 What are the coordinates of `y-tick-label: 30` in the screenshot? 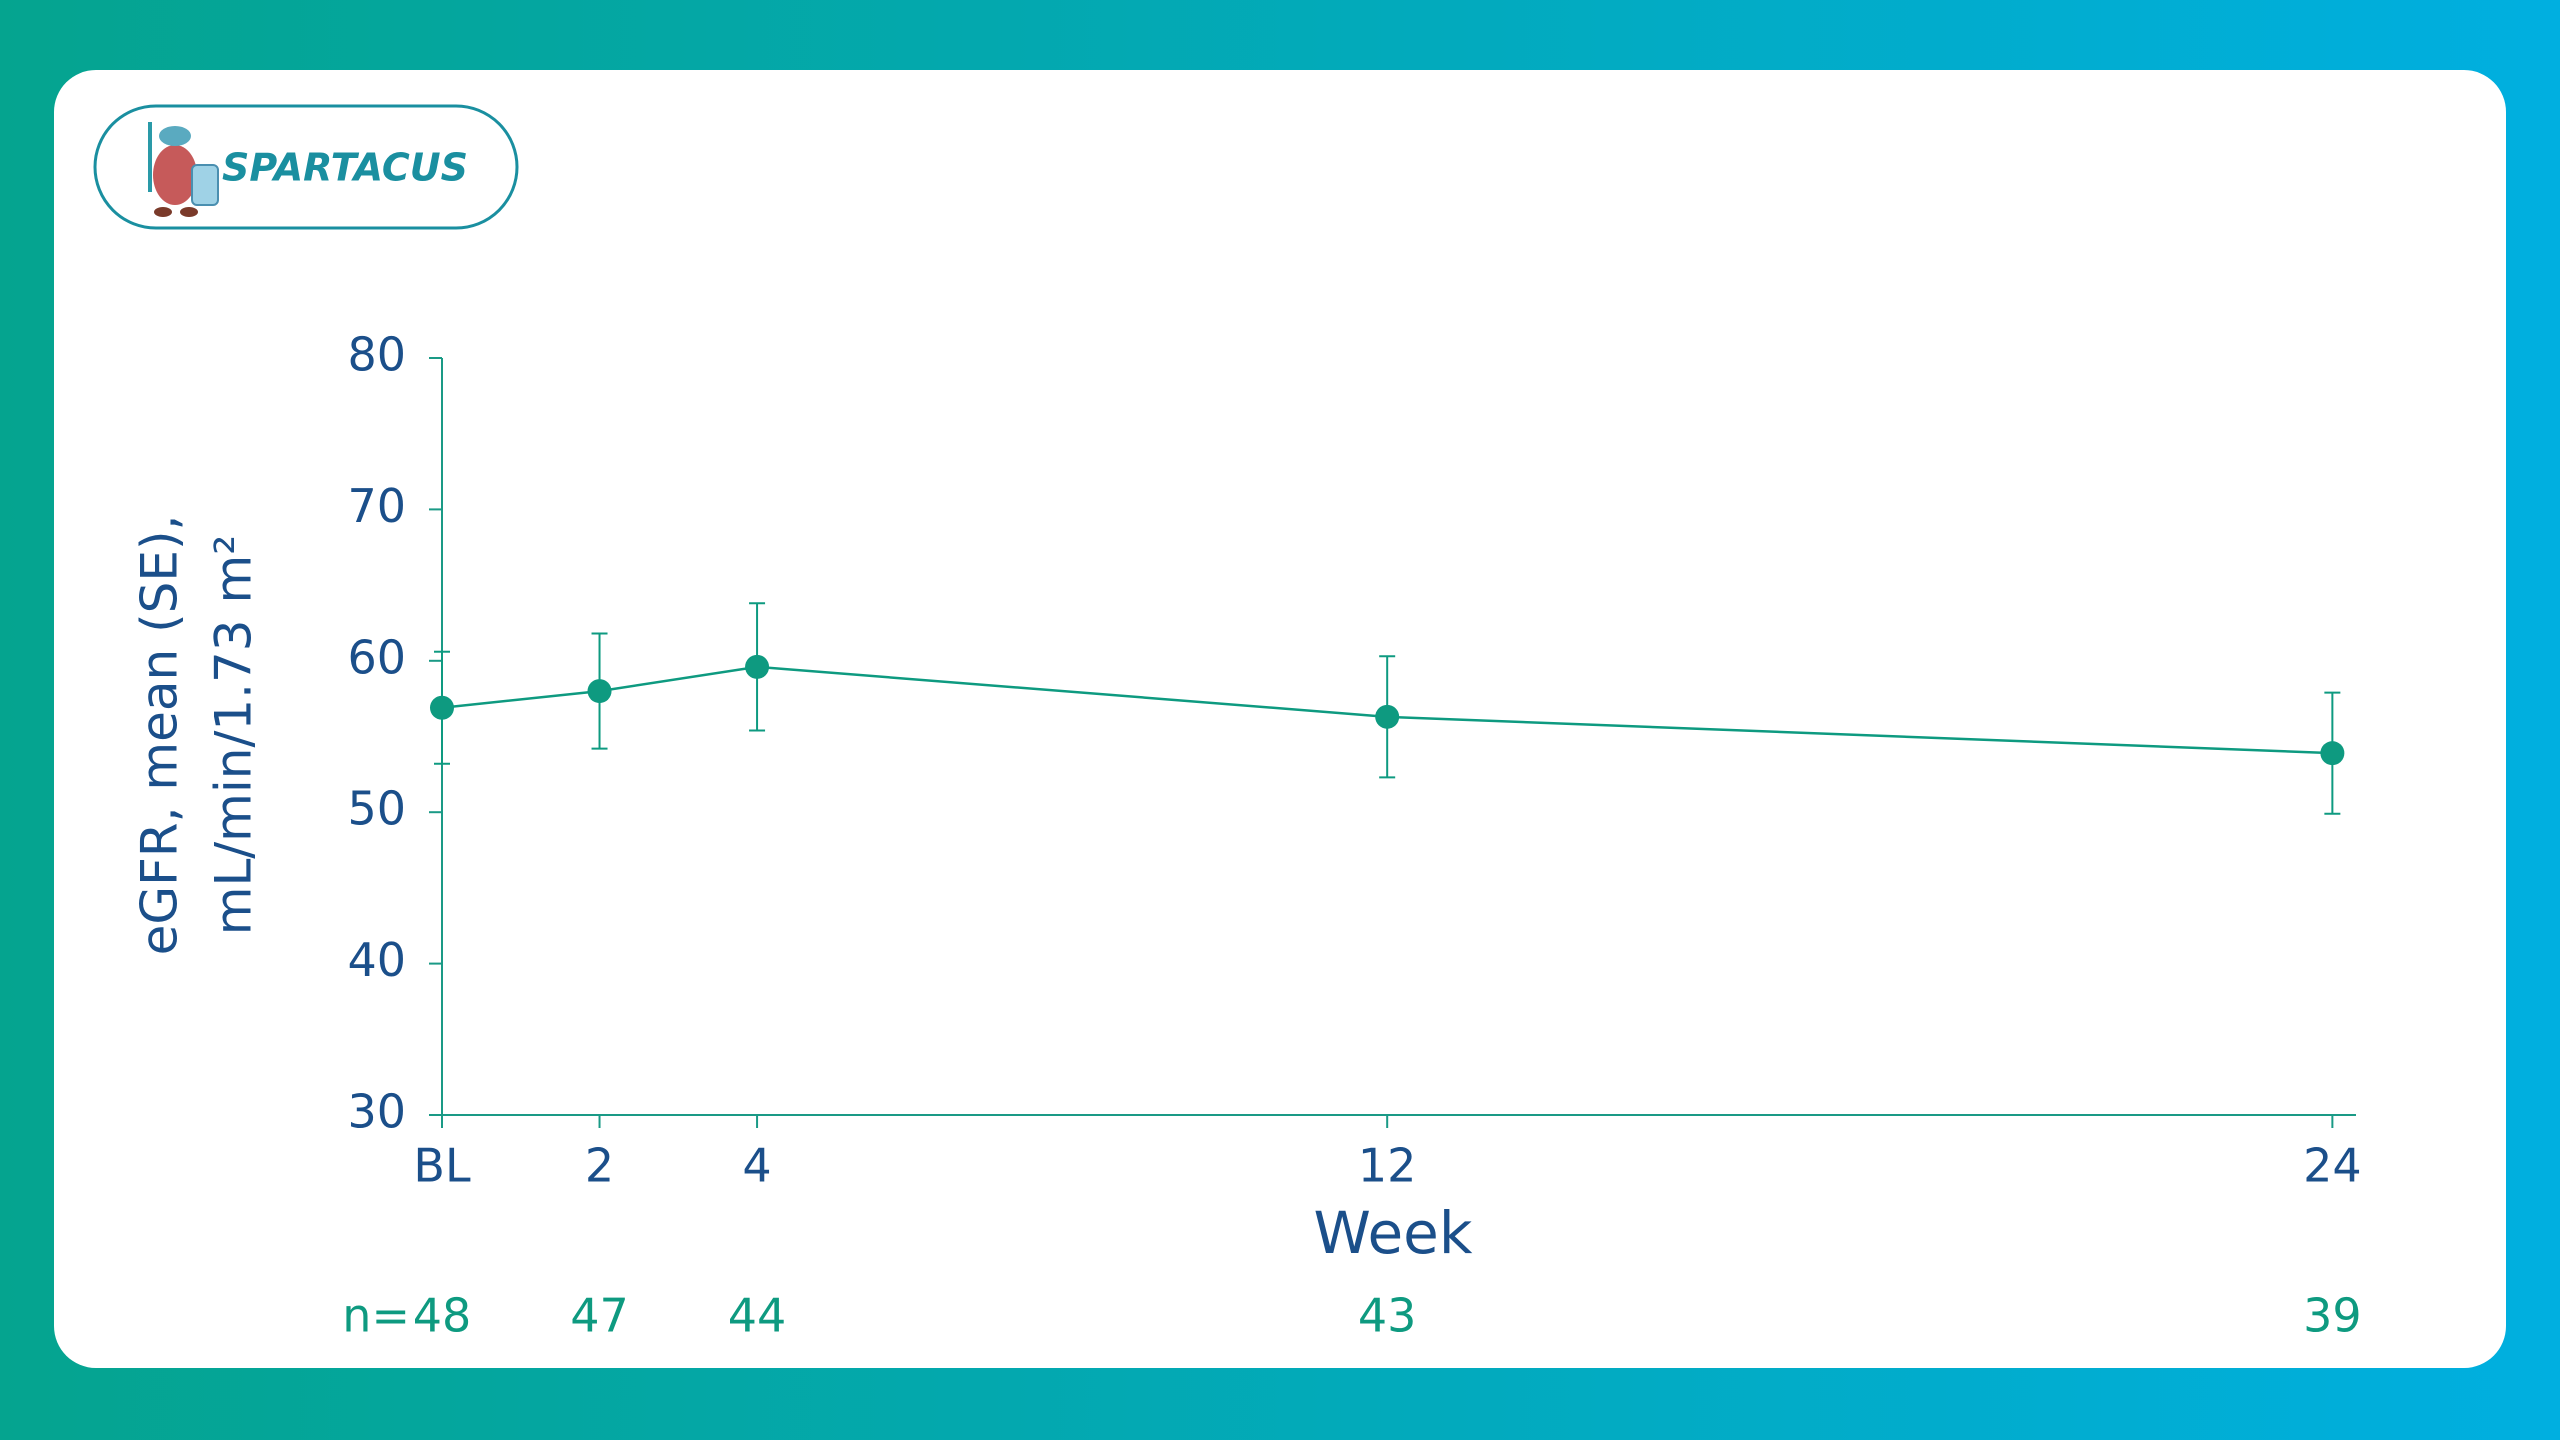 It's located at (376, 1112).